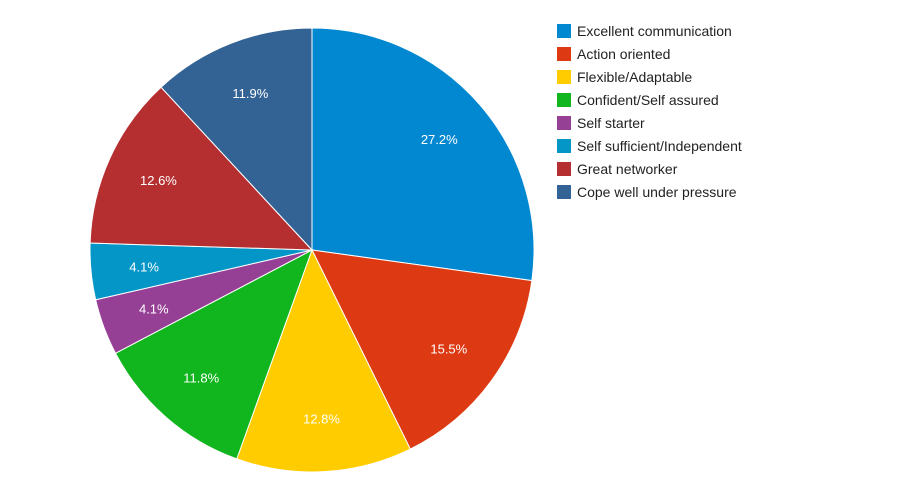  What do you see at coordinates (611, 123) in the screenshot?
I see `legend-label-self-starter: Self starter` at bounding box center [611, 123].